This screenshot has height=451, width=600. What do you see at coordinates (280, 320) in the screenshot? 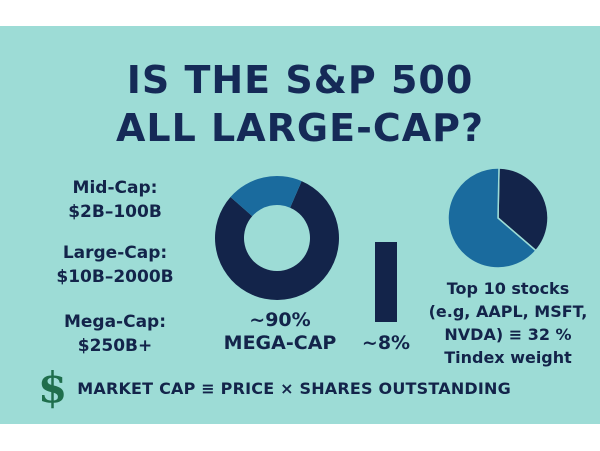
I see `donut-percent-label: ~90%` at bounding box center [280, 320].